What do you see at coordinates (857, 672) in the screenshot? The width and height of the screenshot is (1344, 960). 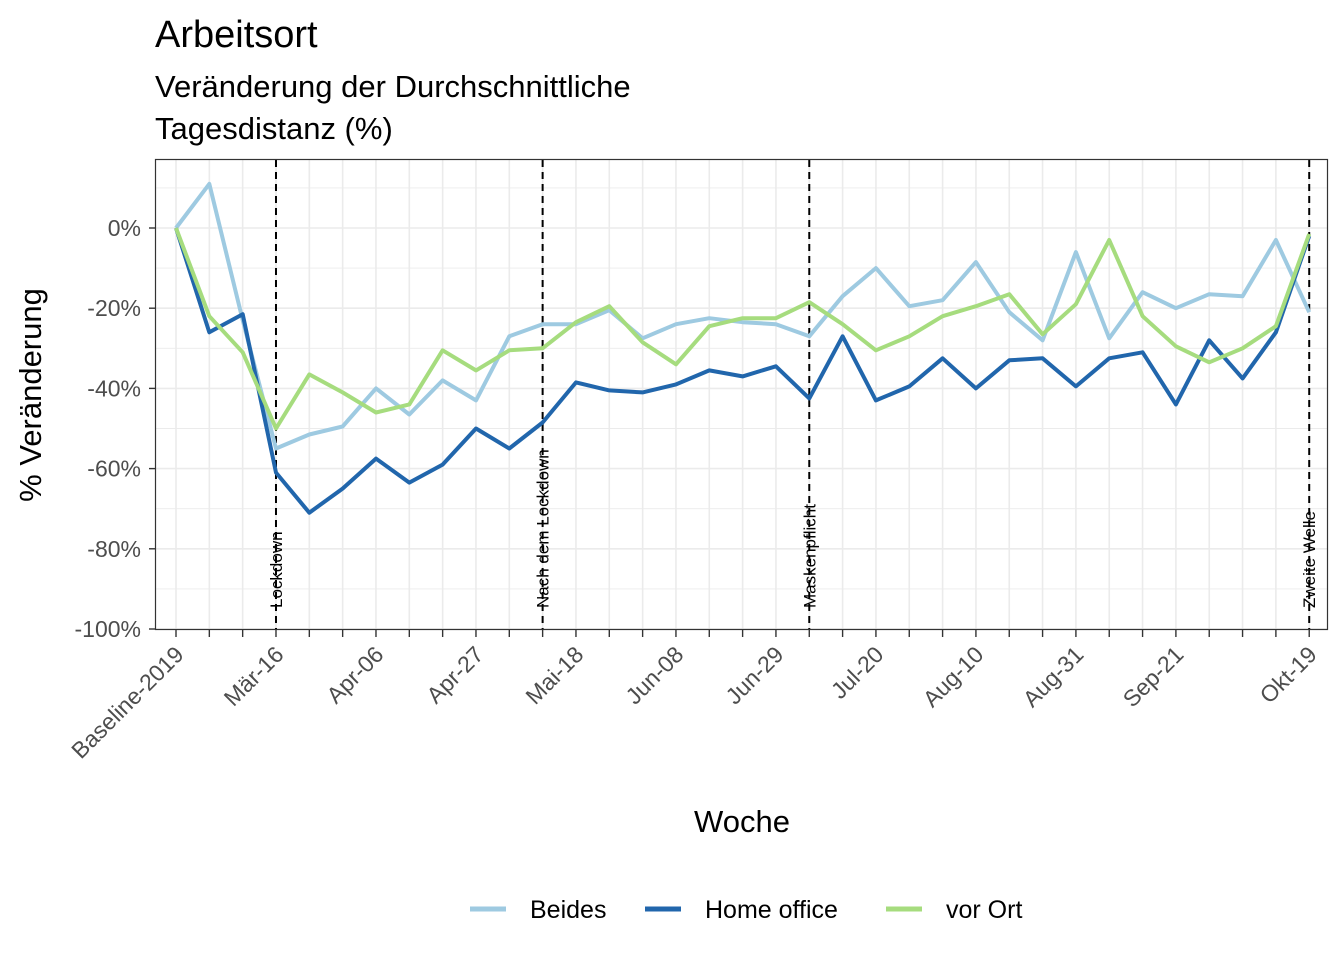 I see `x-tick-label: Jul-20` at bounding box center [857, 672].